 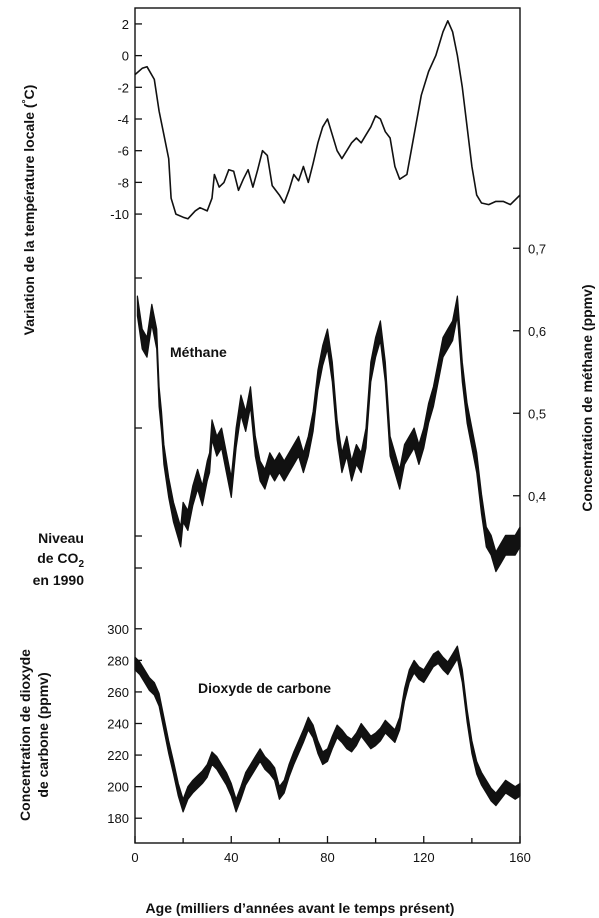 I want to click on methane-tick-label: 0,6, so click(x=537, y=331).